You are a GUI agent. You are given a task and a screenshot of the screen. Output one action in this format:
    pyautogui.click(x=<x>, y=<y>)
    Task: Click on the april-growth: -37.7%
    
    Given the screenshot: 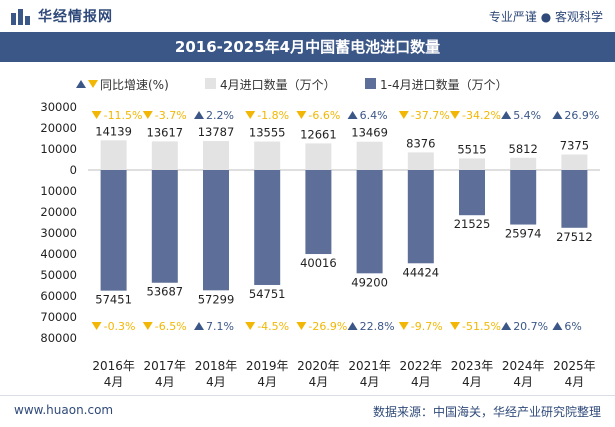 What is the action you would take?
    pyautogui.click(x=424, y=115)
    